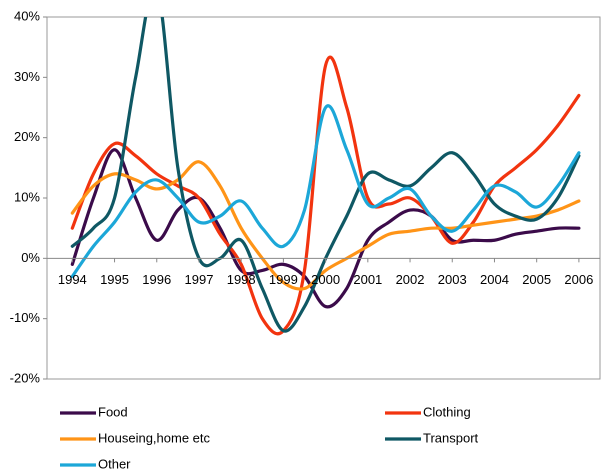 This screenshot has height=475, width=605. Describe the element at coordinates (410, 279) in the screenshot. I see `x-tick-label: 2002` at that location.